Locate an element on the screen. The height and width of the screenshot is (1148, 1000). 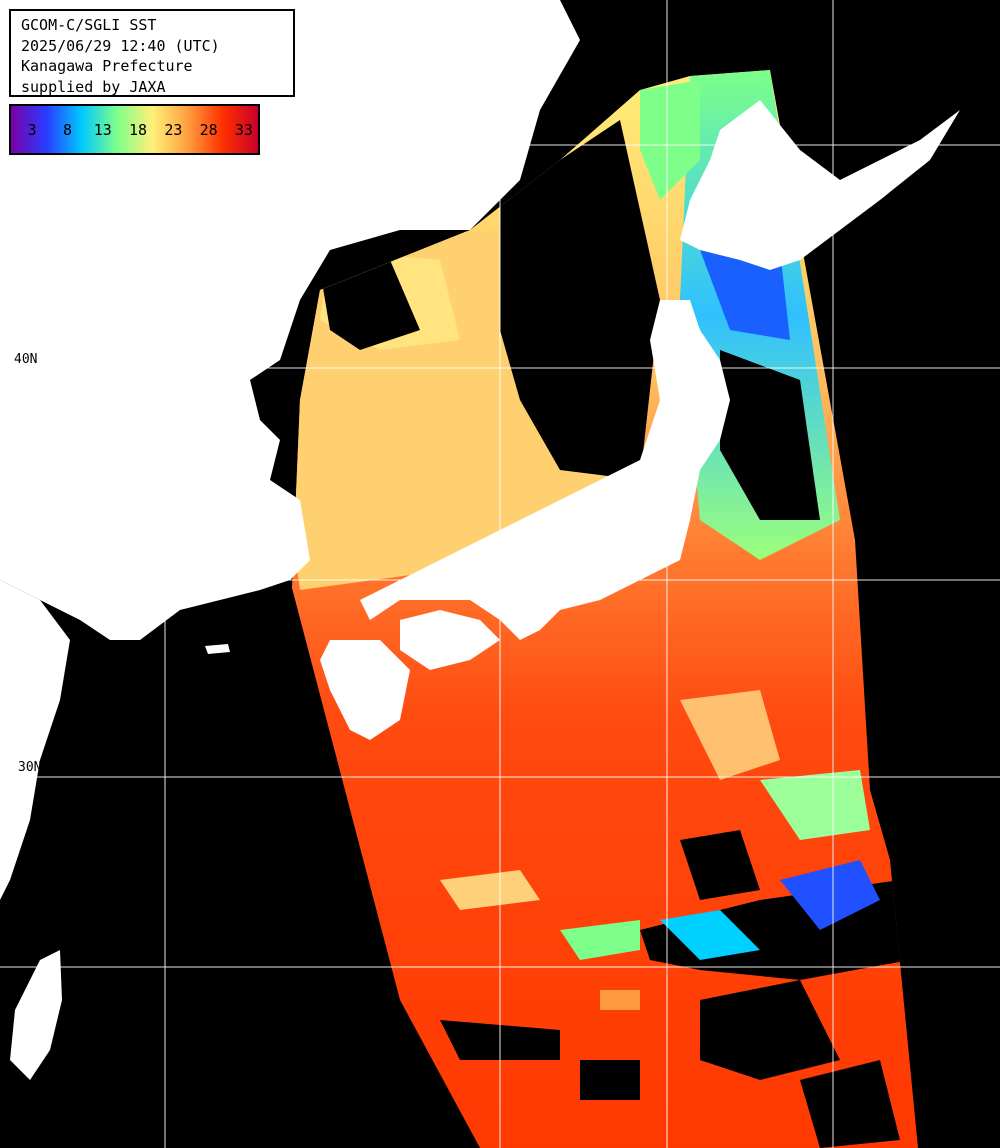
legend-tick-13: 13 is located at coordinates (102, 130).